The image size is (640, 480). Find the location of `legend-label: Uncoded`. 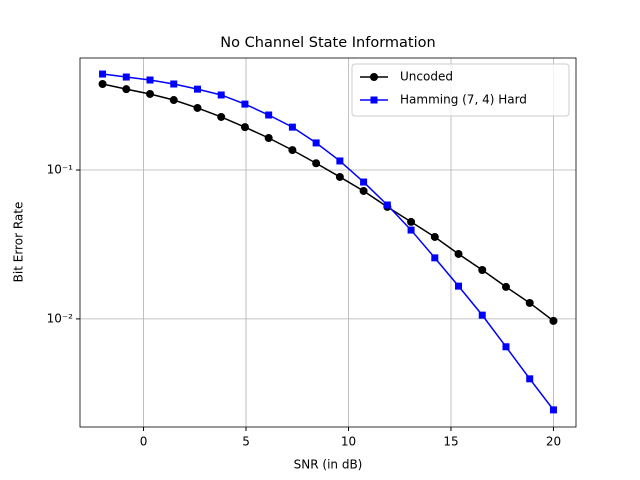

legend-label: Uncoded is located at coordinates (426, 77).